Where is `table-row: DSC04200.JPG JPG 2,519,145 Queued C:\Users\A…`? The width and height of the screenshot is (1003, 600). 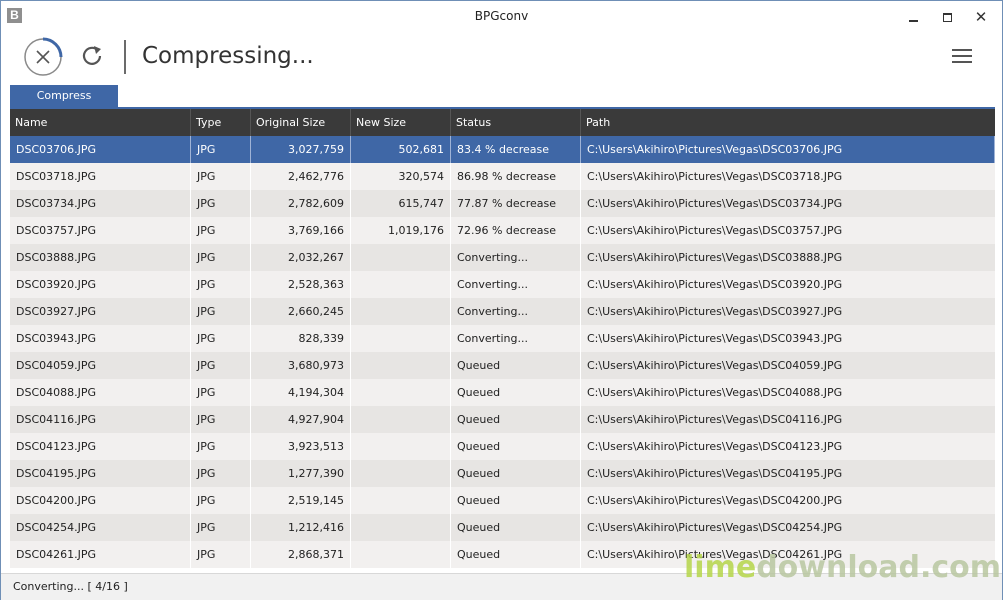 table-row: DSC04200.JPG JPG 2,519,145 Queued C:\Users\A… is located at coordinates (502, 500).